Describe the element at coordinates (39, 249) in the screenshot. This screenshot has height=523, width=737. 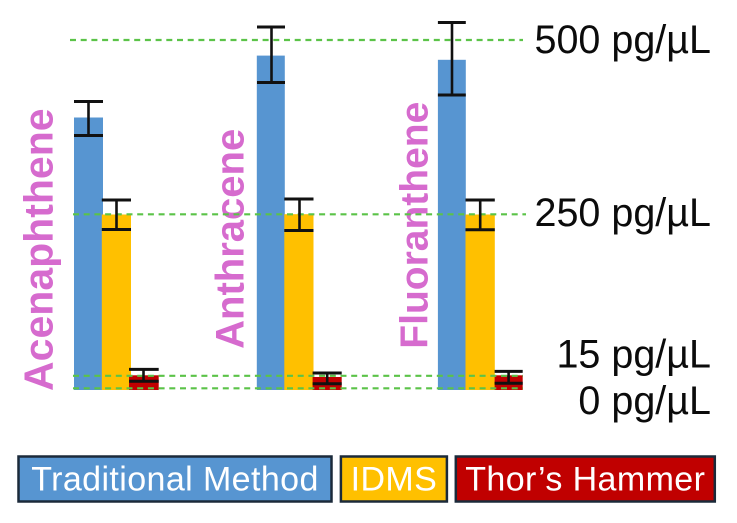
I see `svg-text: Acenaphthene` at that location.